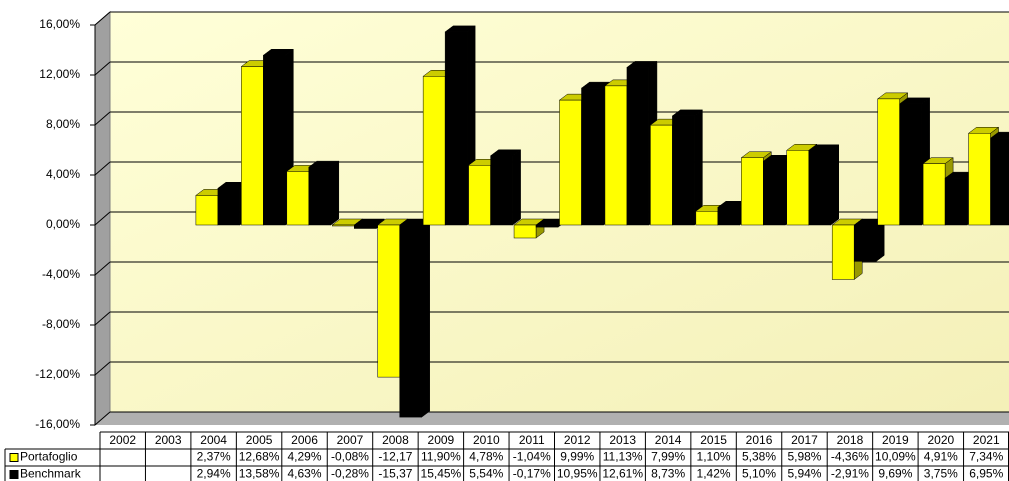 The height and width of the screenshot is (481, 1009). What do you see at coordinates (441, 457) in the screenshot?
I see `data-label: 11,90%` at bounding box center [441, 457].